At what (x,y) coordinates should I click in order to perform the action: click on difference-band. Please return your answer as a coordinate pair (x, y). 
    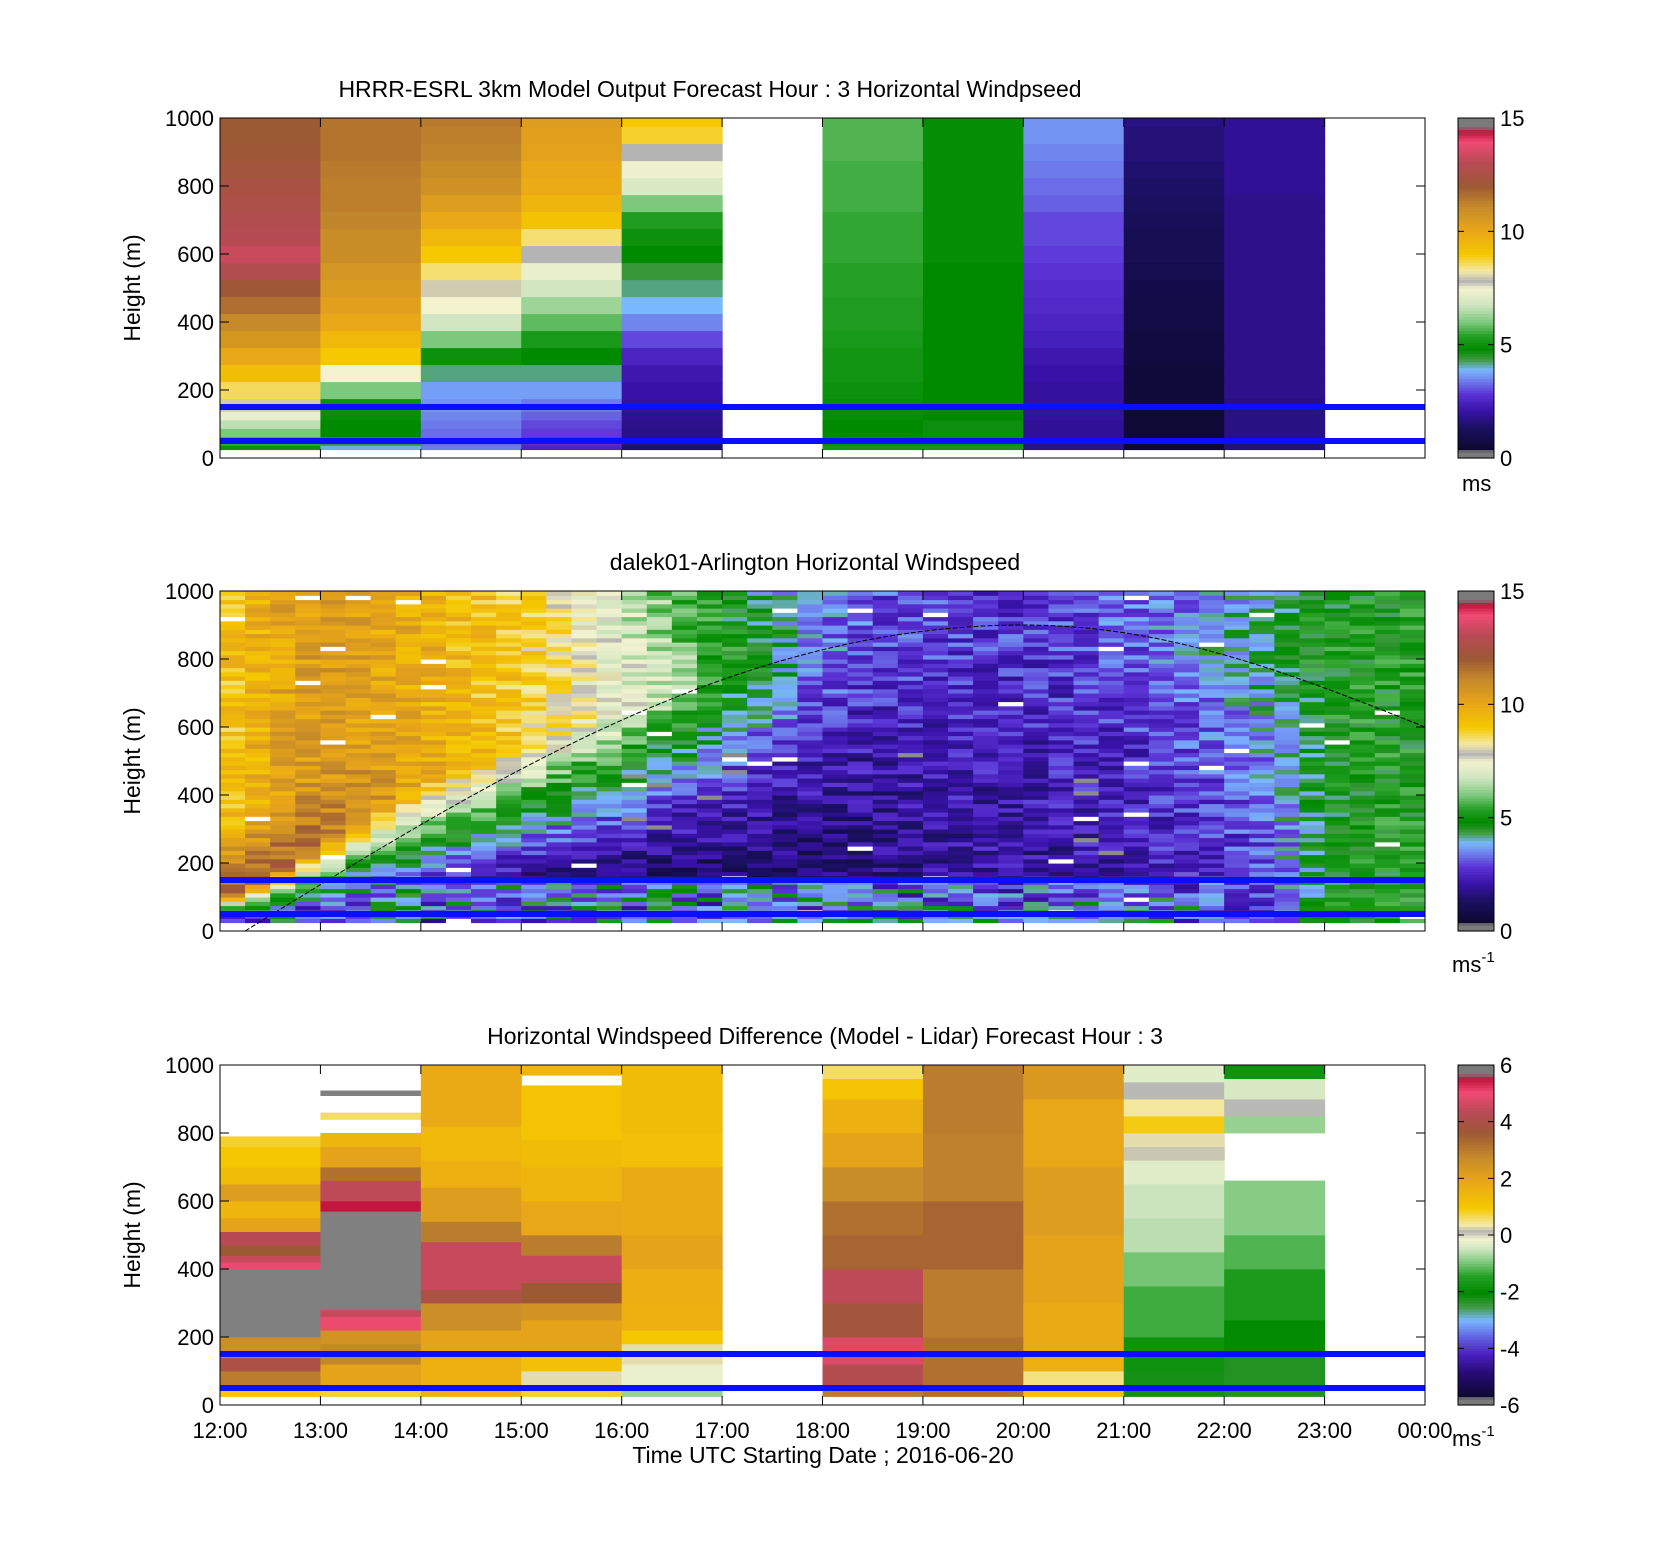
    Looking at the image, I should click on (1275, 1252).